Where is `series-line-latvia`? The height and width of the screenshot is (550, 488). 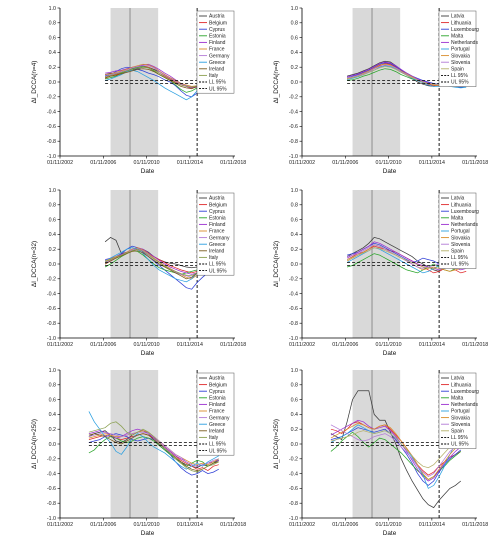
series-line-latvia is located at coordinates (396, 449).